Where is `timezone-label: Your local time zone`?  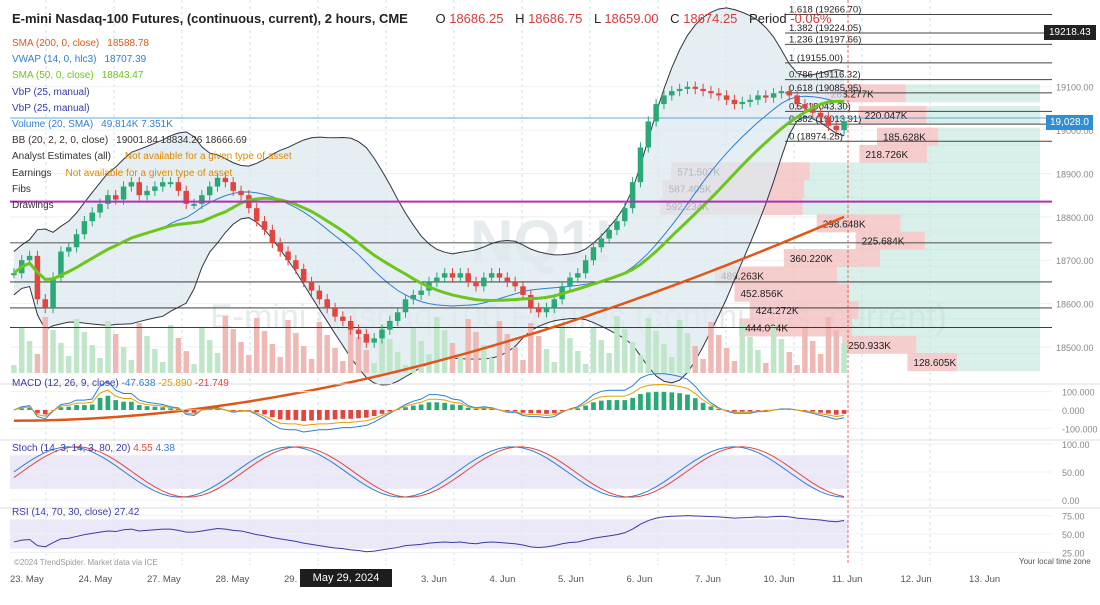
timezone-label: Your local time zone is located at coordinates (1055, 561).